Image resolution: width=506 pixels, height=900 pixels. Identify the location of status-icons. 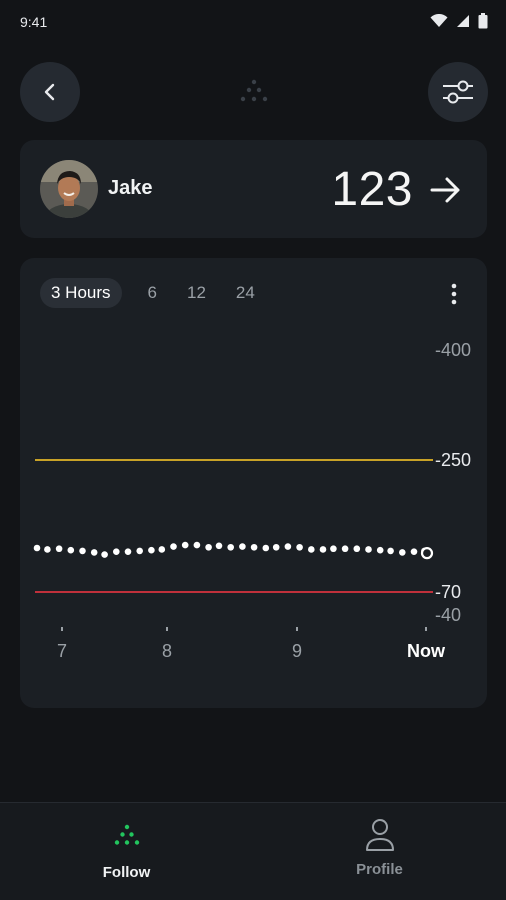
(459, 21).